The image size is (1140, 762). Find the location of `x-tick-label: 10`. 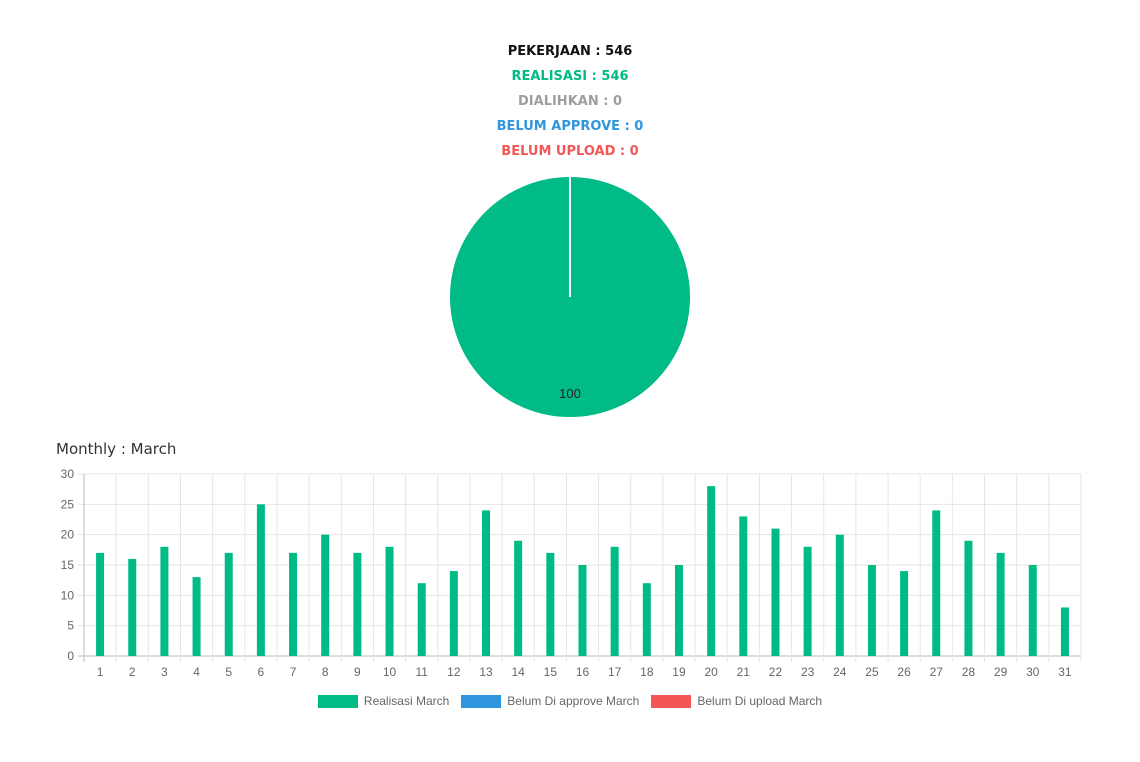

x-tick-label: 10 is located at coordinates (390, 672).